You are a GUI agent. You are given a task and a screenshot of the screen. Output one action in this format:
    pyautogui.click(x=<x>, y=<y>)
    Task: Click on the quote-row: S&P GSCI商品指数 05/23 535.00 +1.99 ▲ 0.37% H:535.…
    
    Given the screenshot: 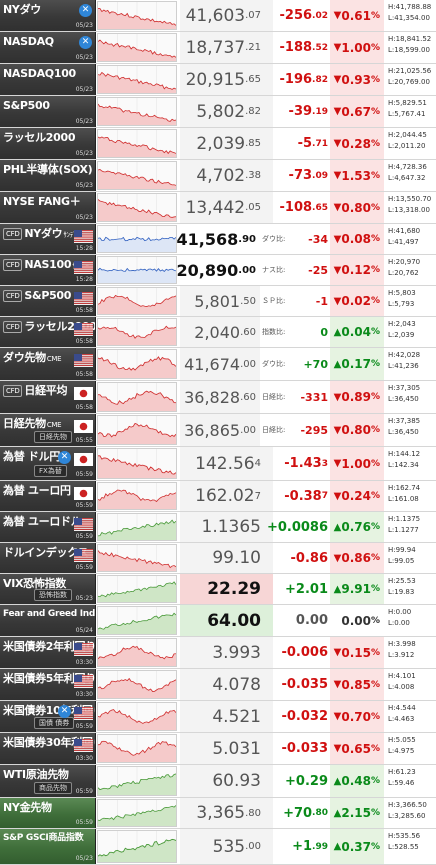 What is the action you would take?
    pyautogui.click(x=218, y=847)
    